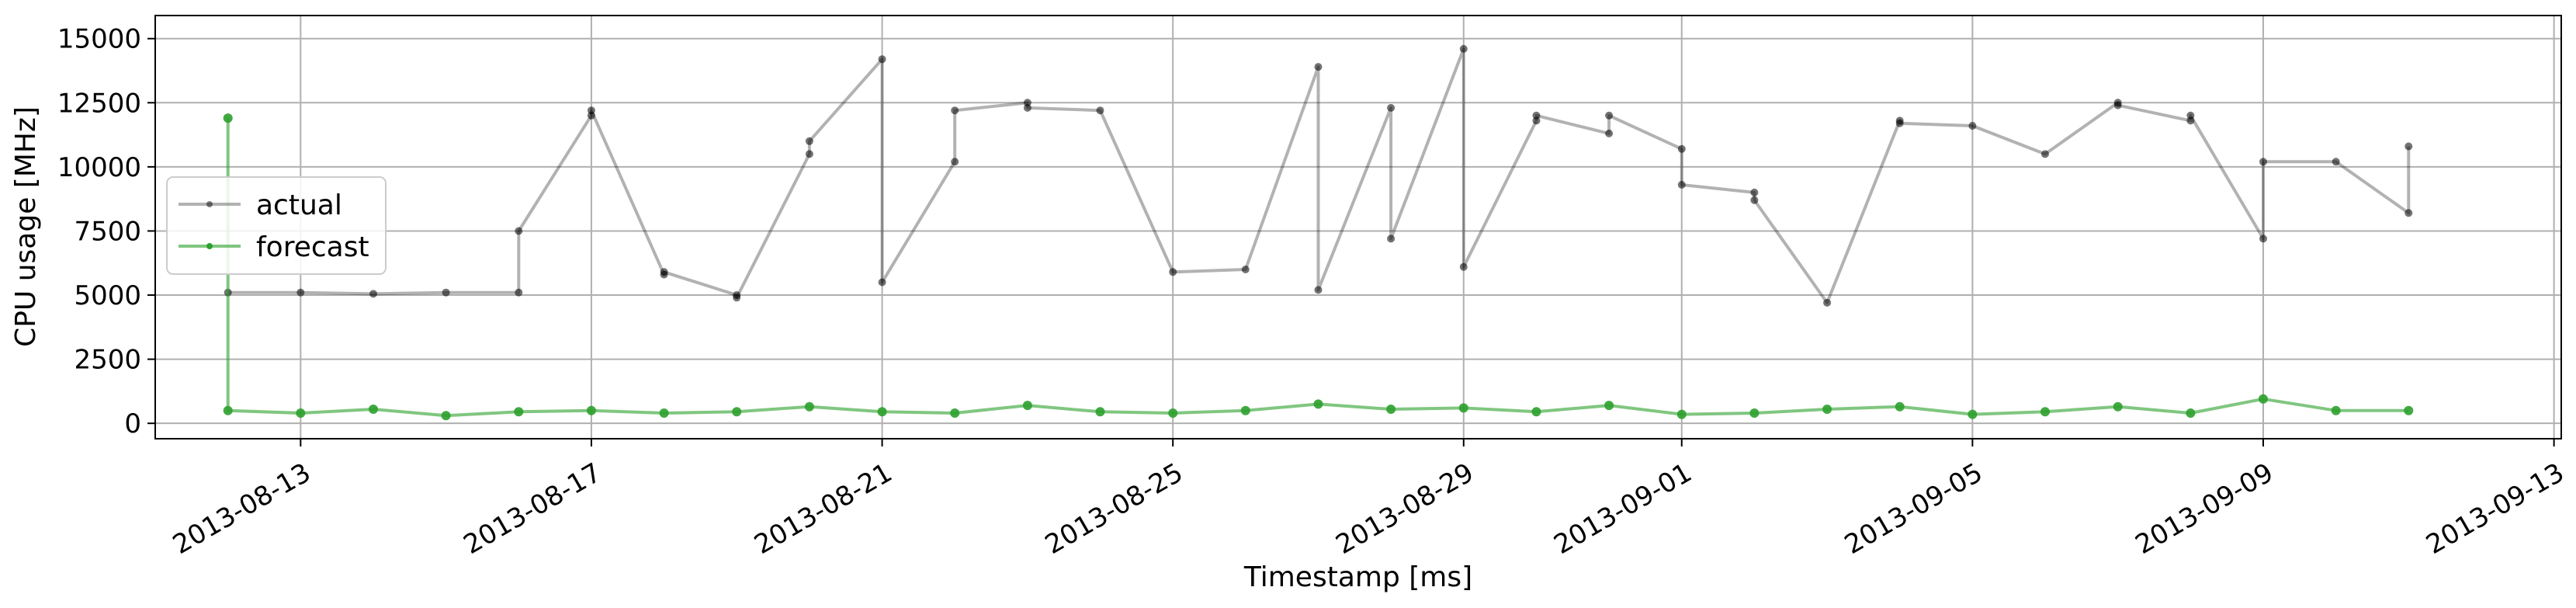 This screenshot has height=608, width=2576. What do you see at coordinates (209, 204) in the screenshot?
I see `legend-actual-marker` at bounding box center [209, 204].